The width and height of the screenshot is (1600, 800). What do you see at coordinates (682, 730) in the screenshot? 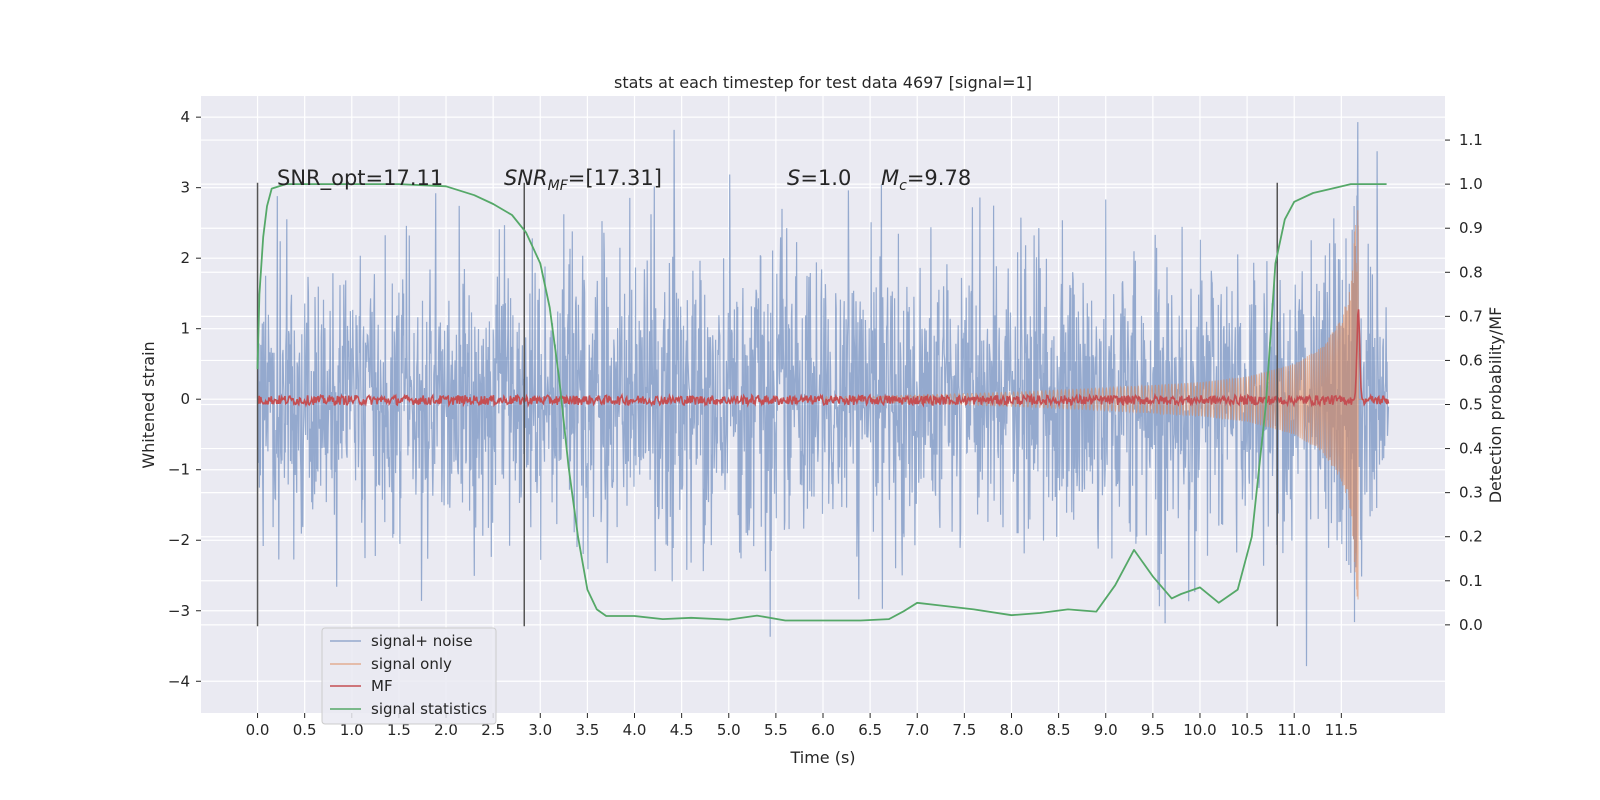
I see `x-tick-label: 4.5` at bounding box center [682, 730].